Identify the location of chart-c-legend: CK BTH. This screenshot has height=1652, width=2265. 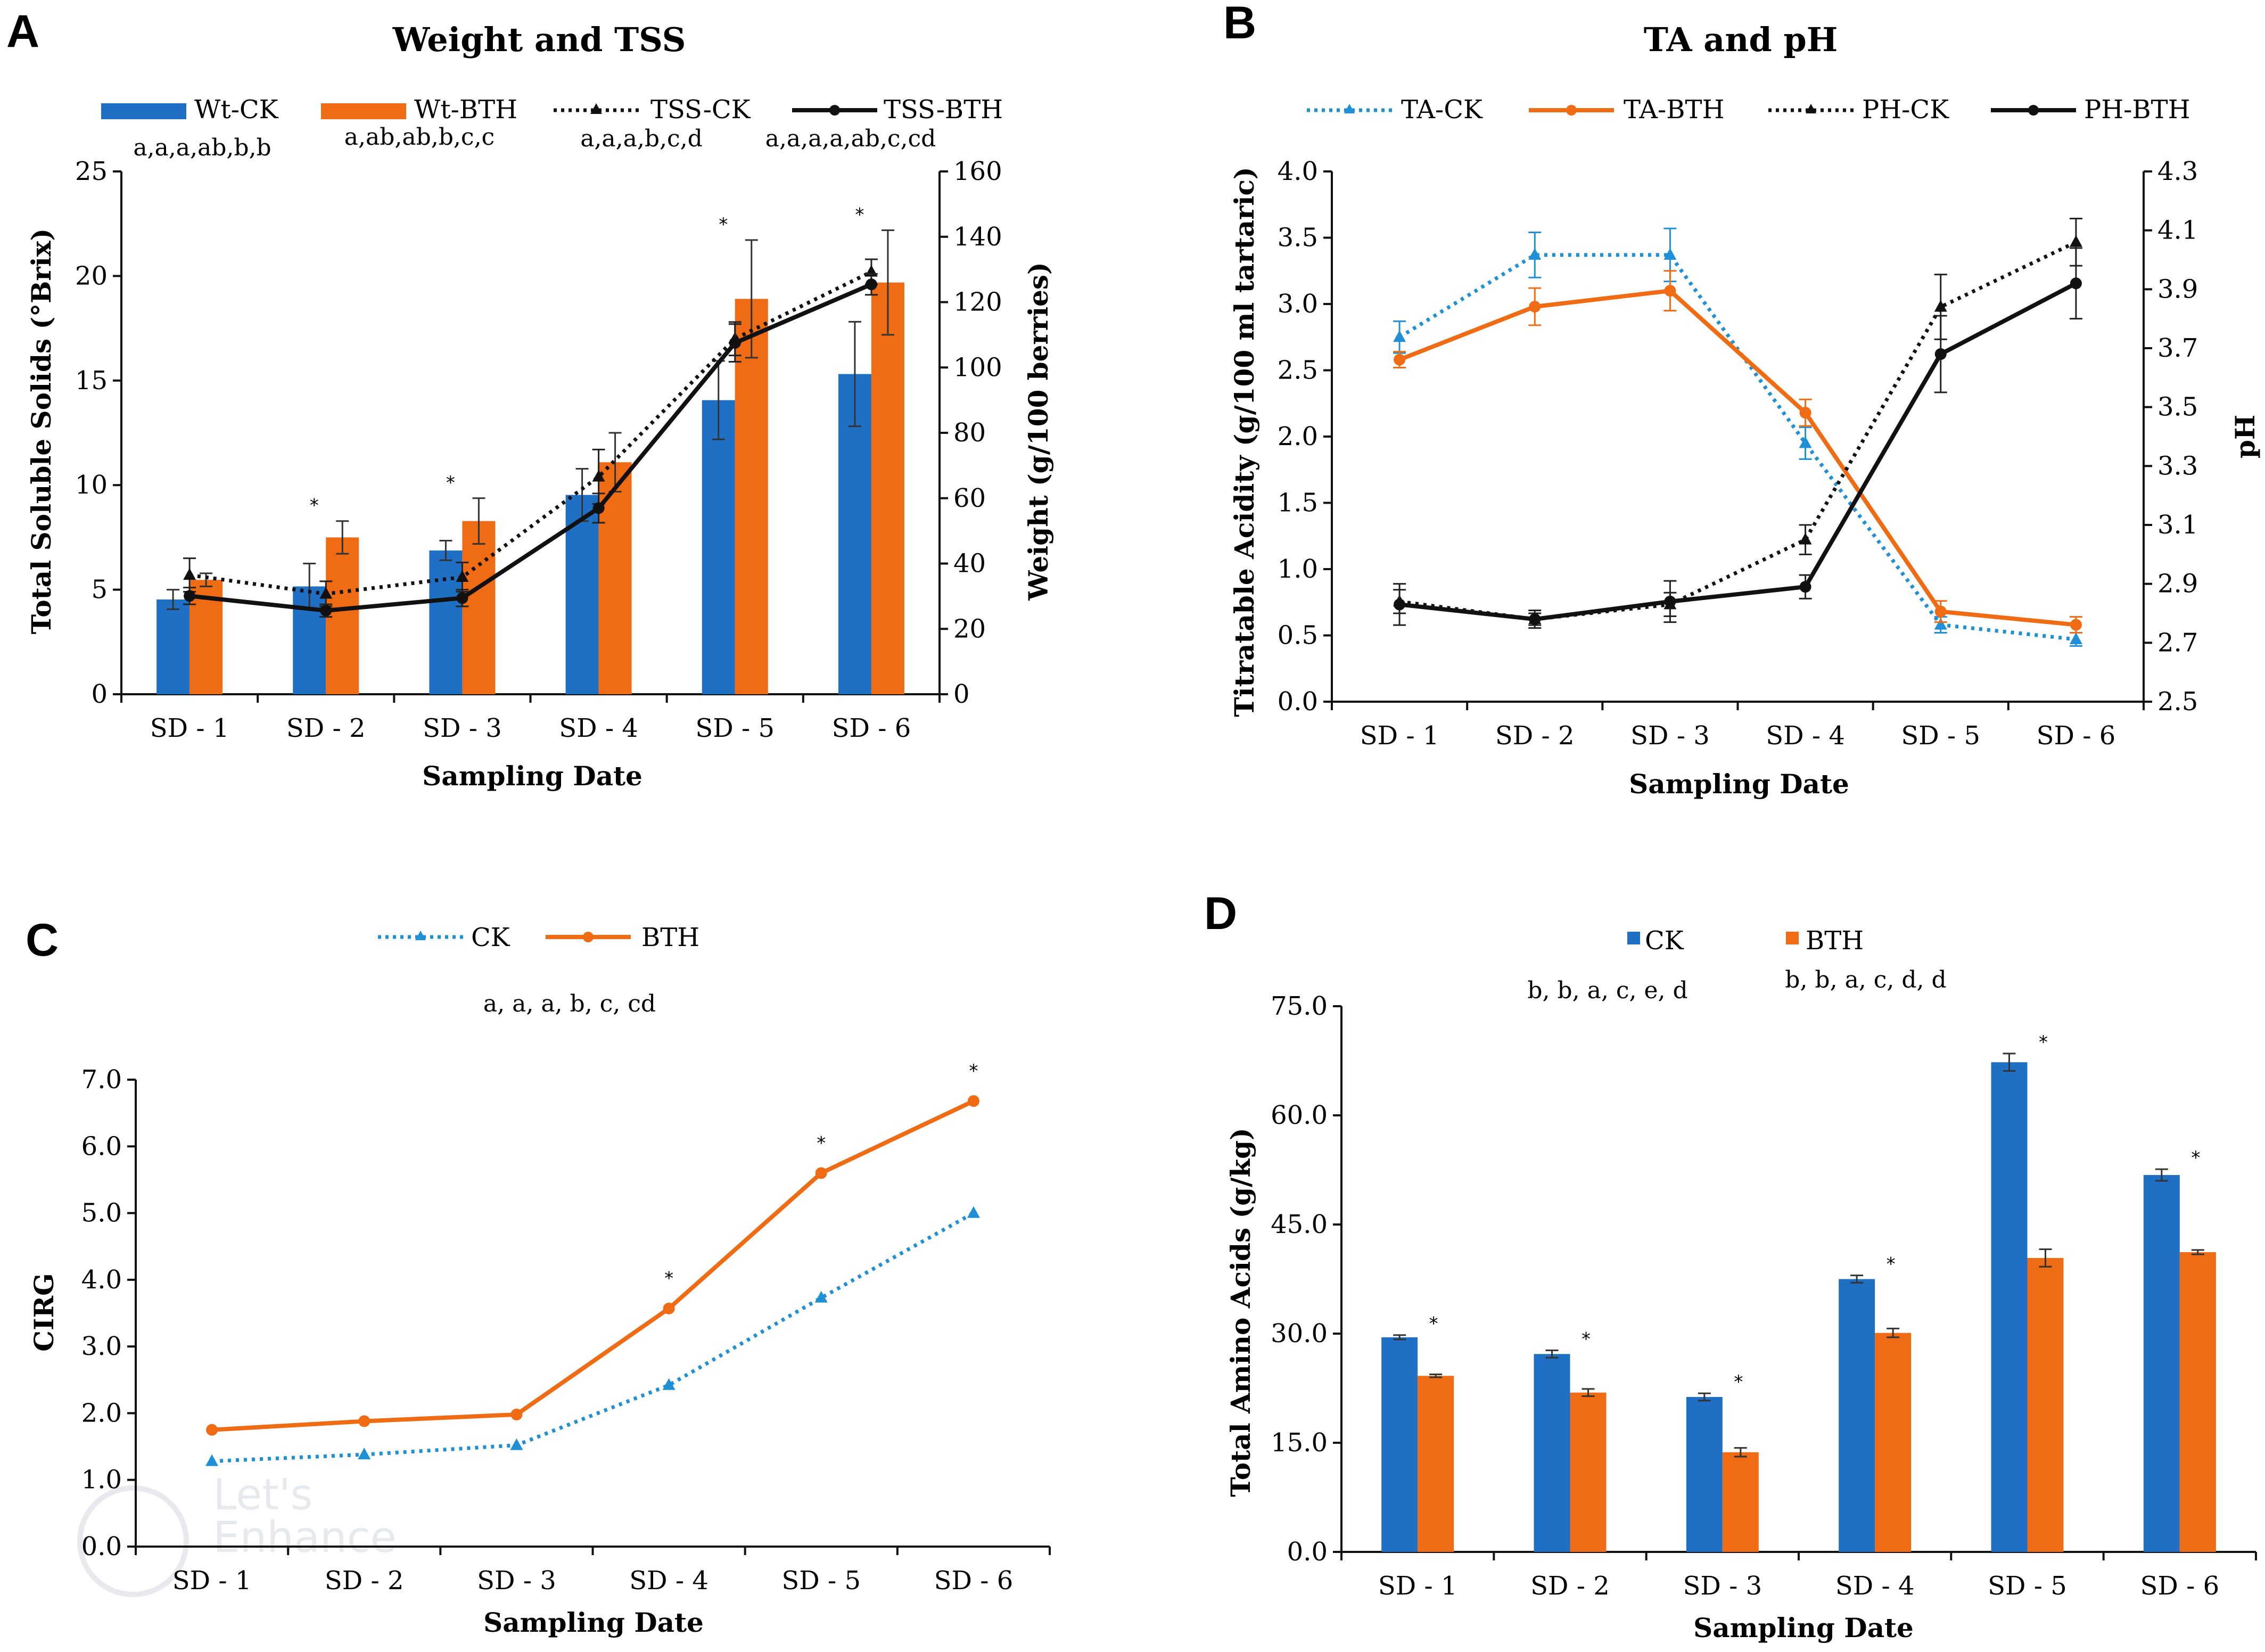
(538, 938).